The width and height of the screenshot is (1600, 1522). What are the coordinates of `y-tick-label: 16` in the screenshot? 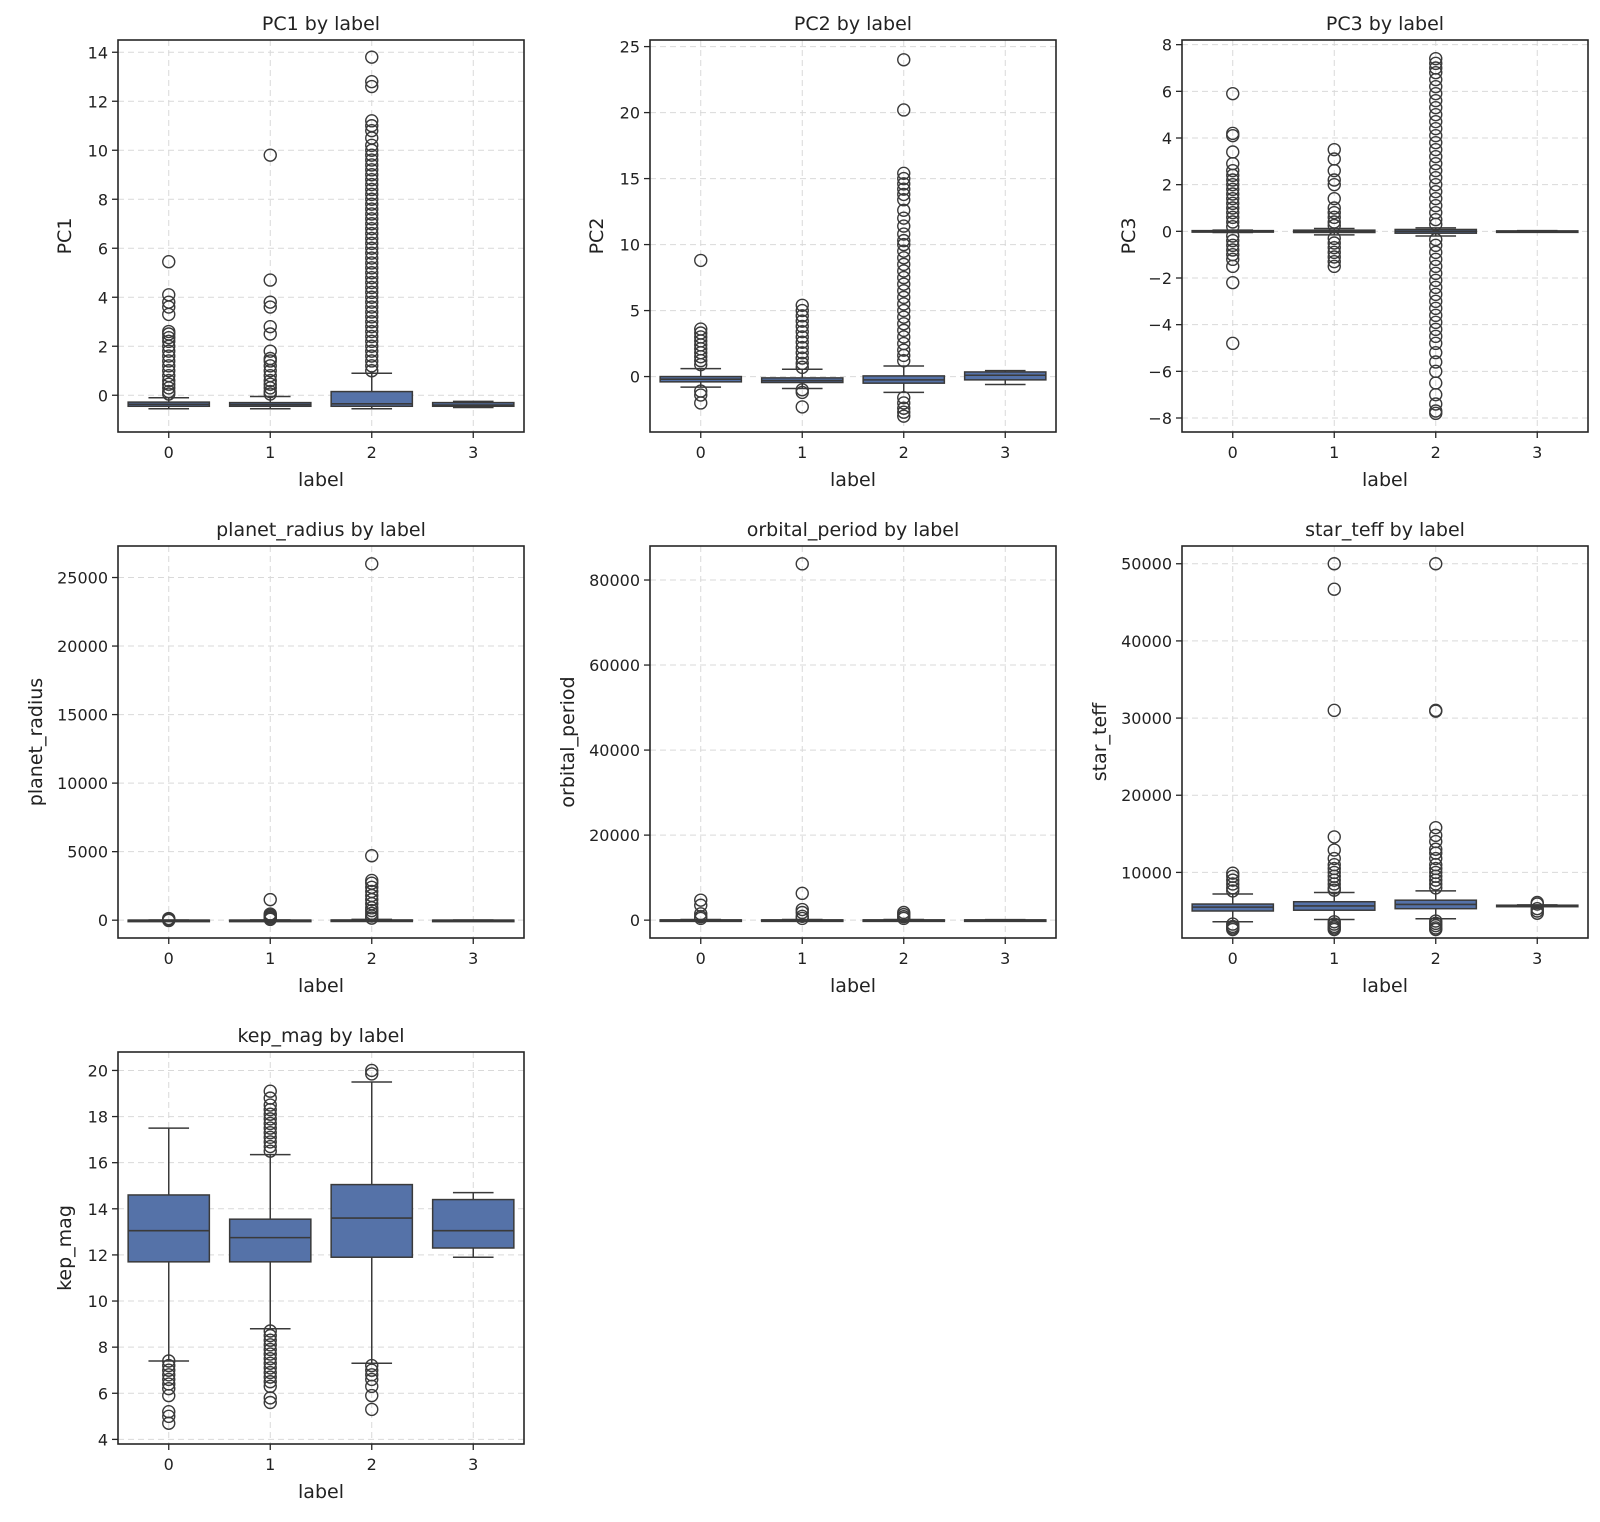 It's located at (98, 1163).